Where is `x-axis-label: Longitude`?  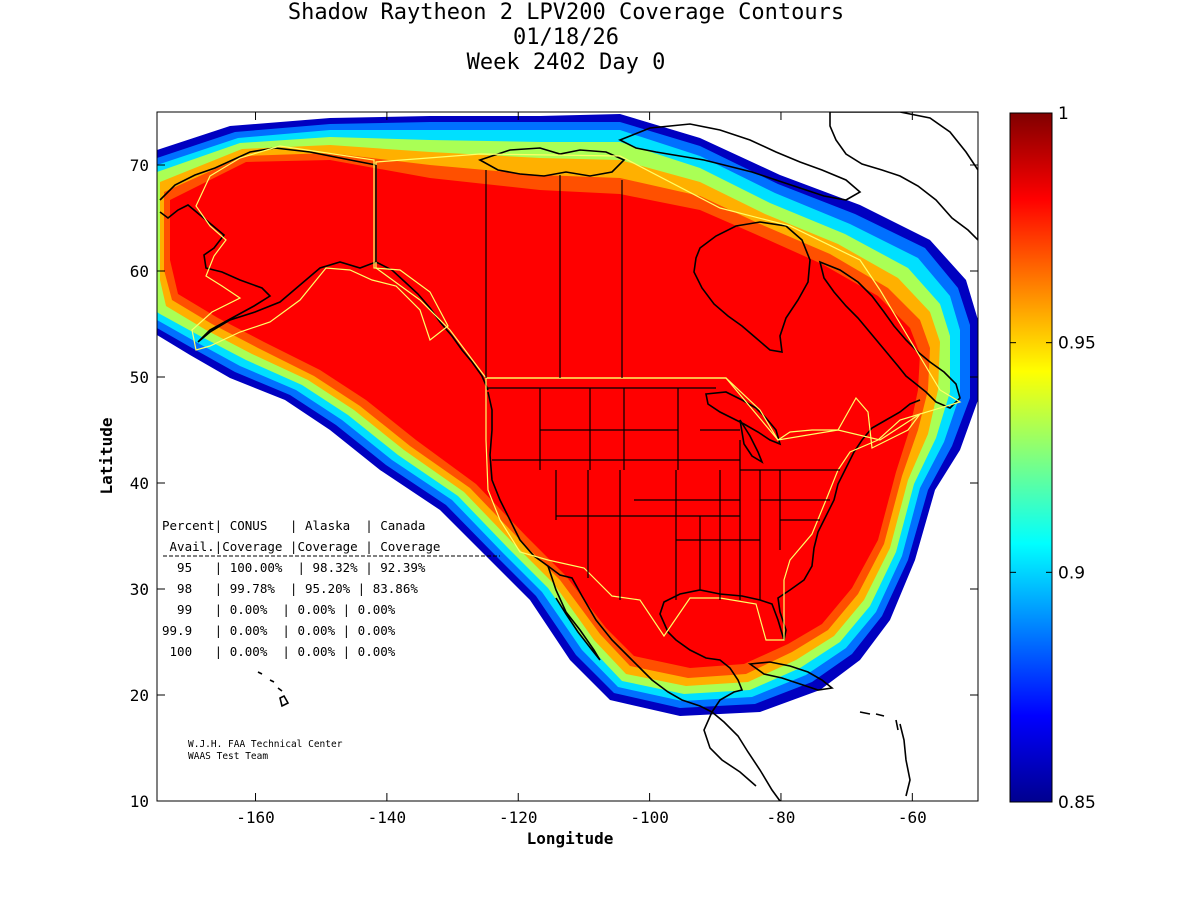 x-axis-label: Longitude is located at coordinates (570, 838).